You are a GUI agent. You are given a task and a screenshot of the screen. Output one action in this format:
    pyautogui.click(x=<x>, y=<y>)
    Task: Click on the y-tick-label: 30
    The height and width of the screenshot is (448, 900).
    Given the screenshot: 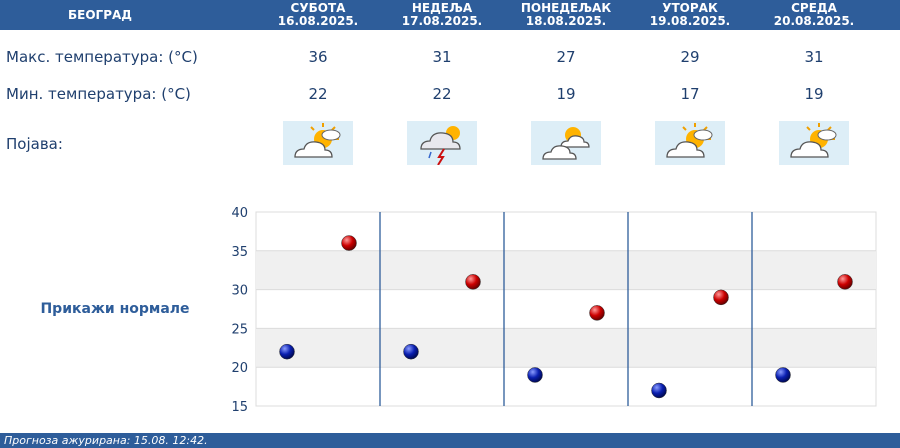 What is the action you would take?
    pyautogui.click(x=239, y=291)
    